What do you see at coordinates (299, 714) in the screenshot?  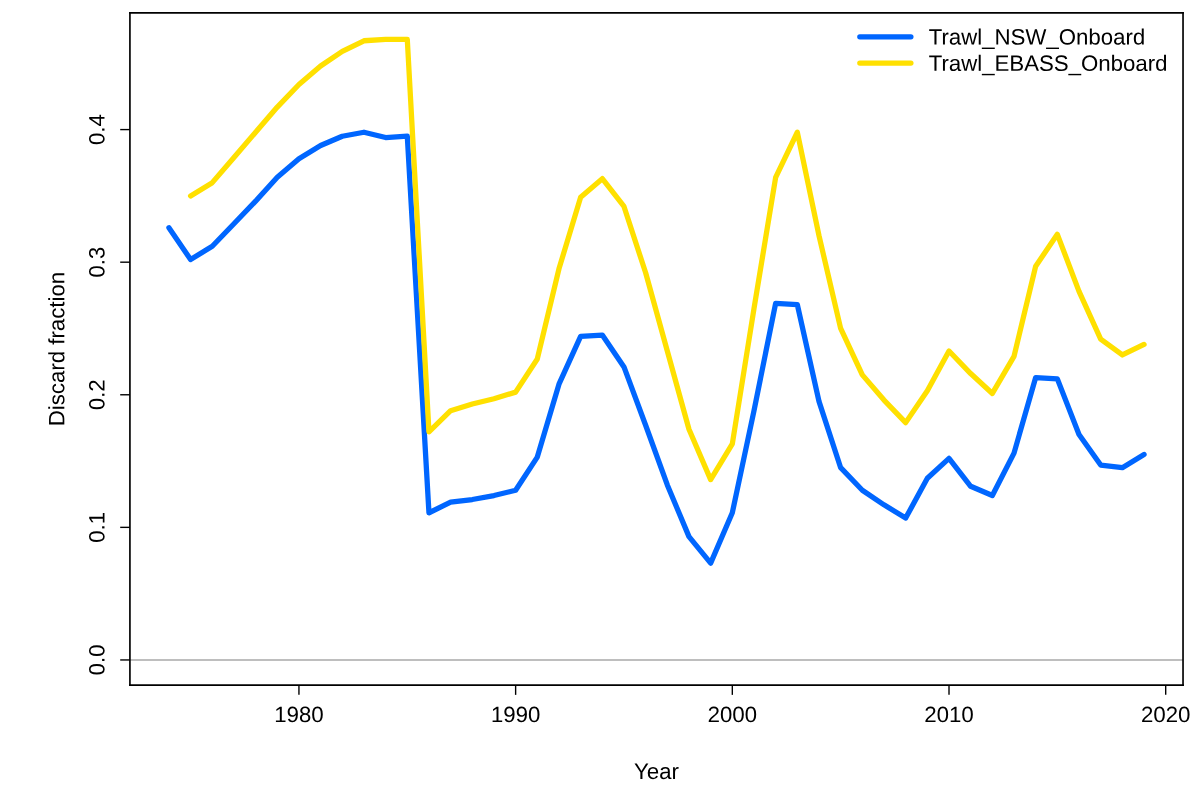 I see `x-tick-label: 1980` at bounding box center [299, 714].